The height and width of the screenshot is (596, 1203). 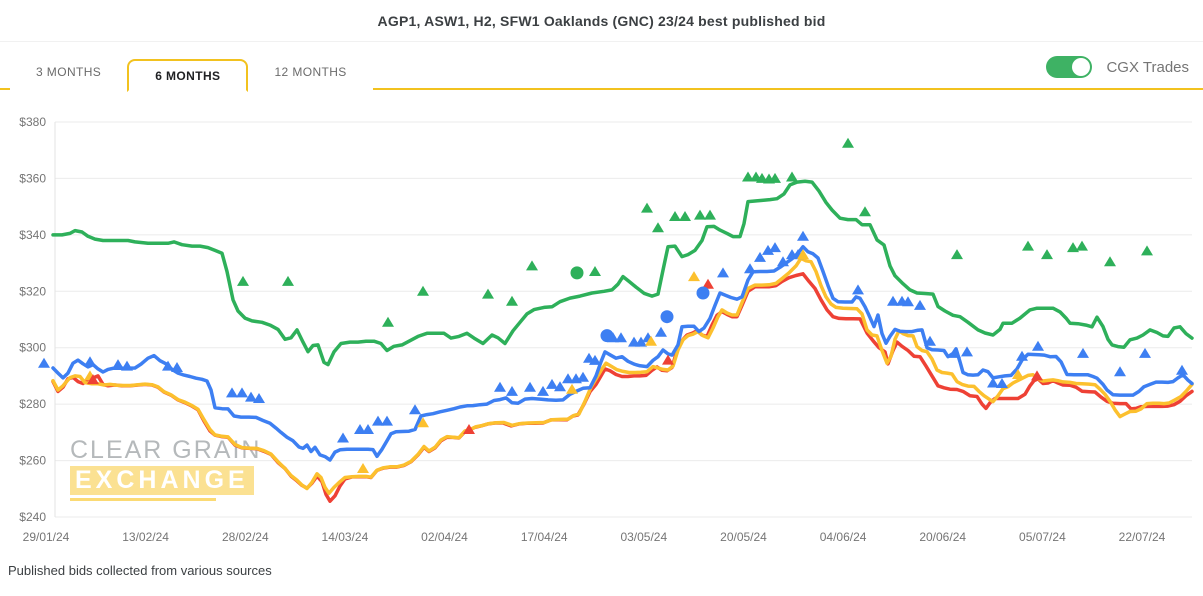 I want to click on svg-text: 05/07/24, so click(x=1042, y=537).